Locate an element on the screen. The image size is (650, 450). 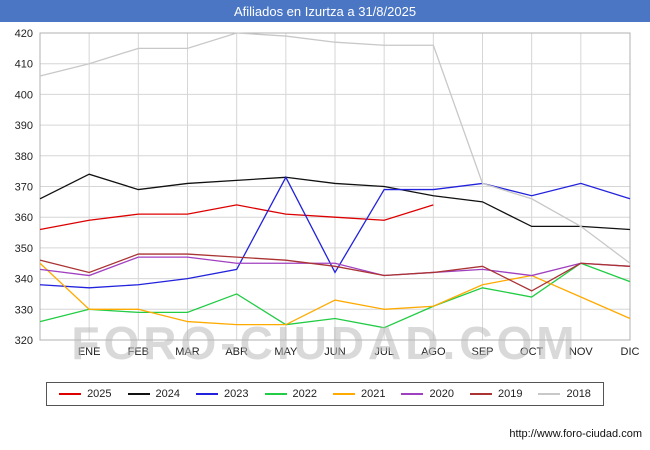
legend-item-2019: 2019 is located at coordinates (496, 394).